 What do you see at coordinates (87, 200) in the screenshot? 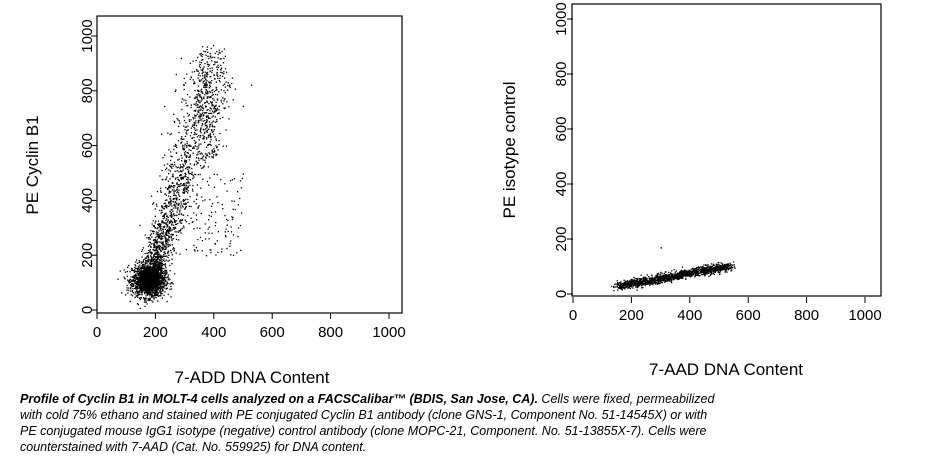
I see `y-tick-label: 400` at bounding box center [87, 200].